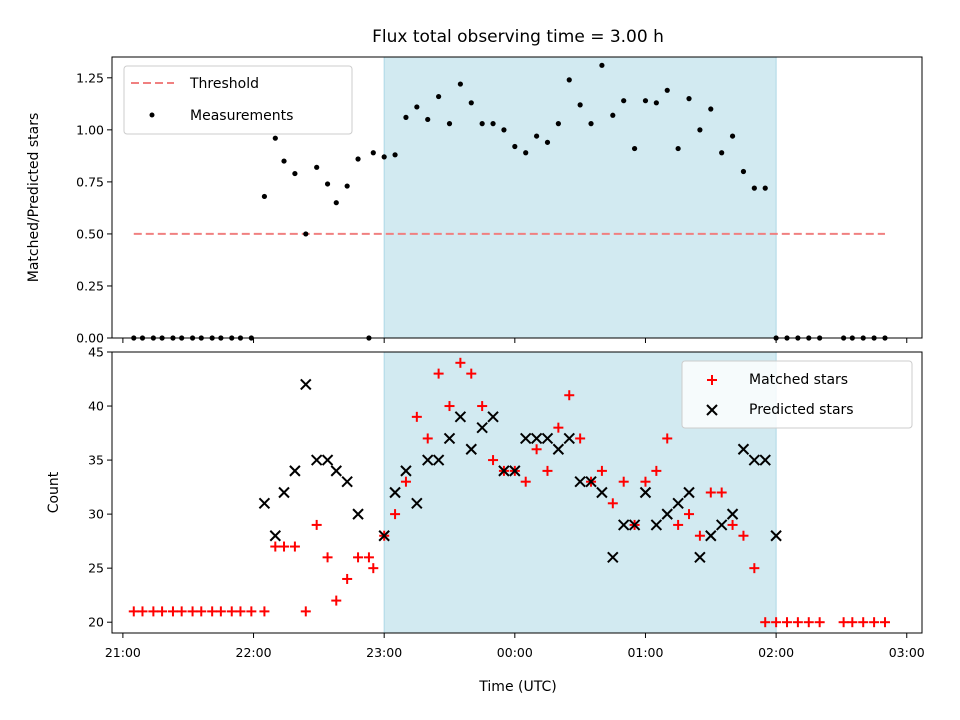 The height and width of the screenshot is (720, 960). I want to click on x-tick-label: 22:00, so click(254, 652).